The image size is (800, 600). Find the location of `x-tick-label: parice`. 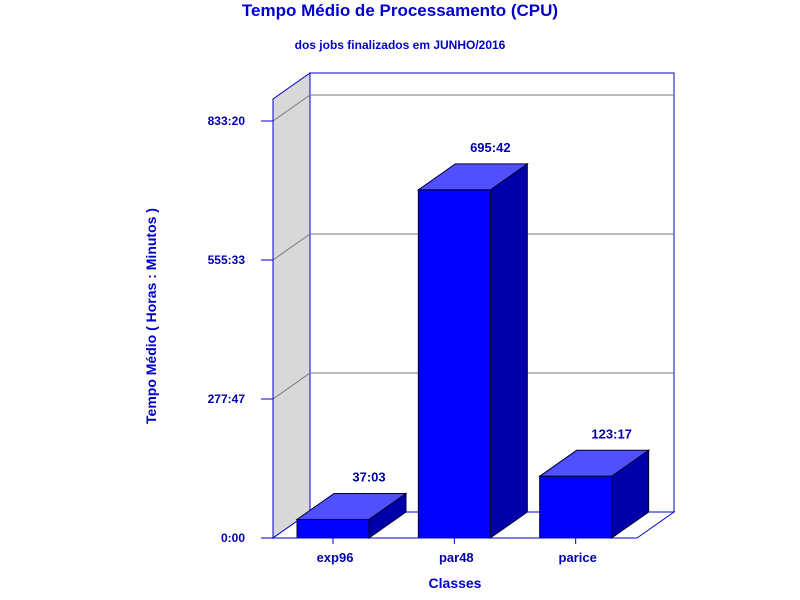

x-tick-label: parice is located at coordinates (578, 557).